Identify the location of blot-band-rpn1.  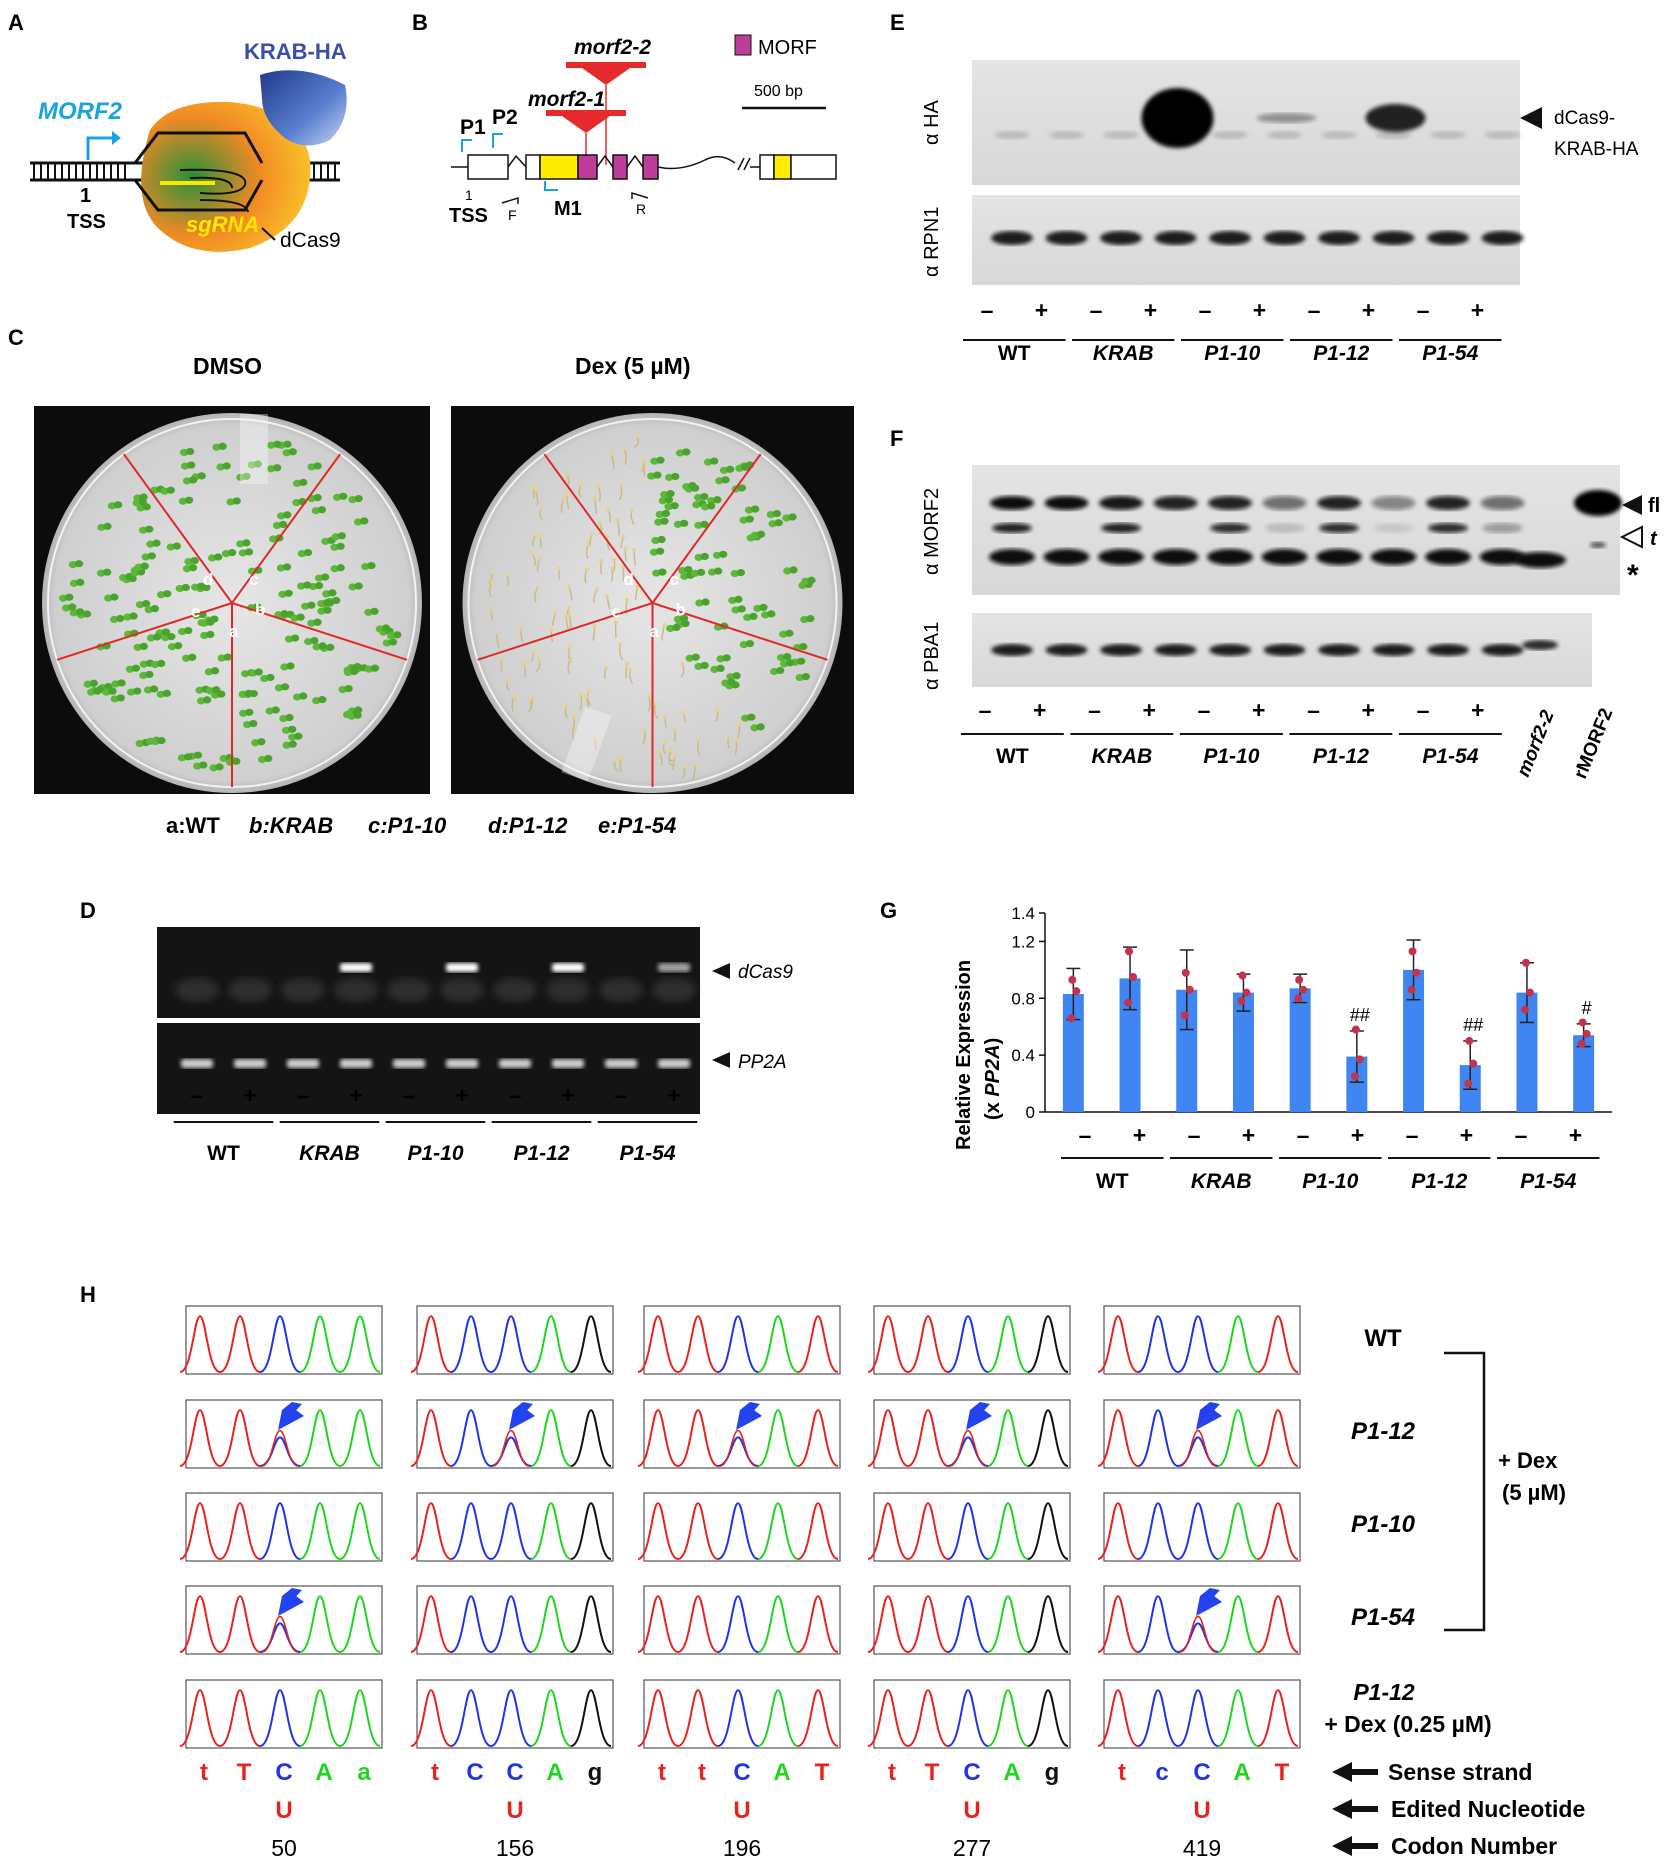
(1339, 238).